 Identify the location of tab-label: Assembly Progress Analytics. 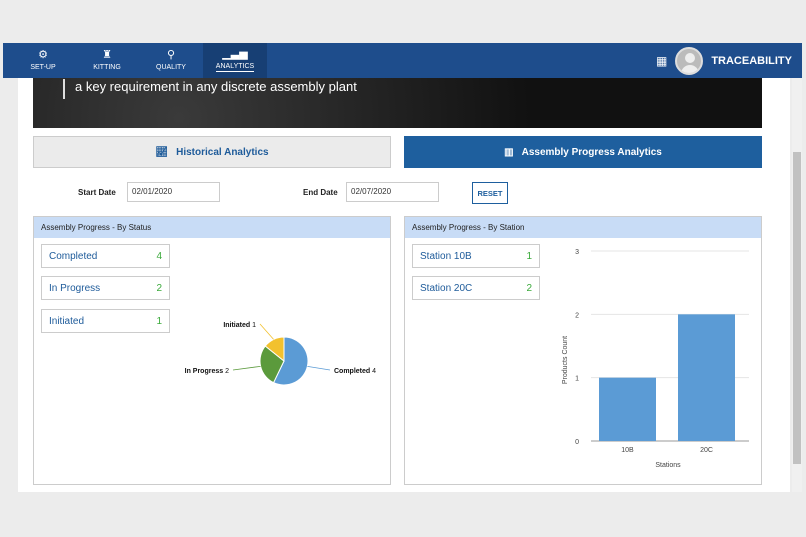
(591, 152).